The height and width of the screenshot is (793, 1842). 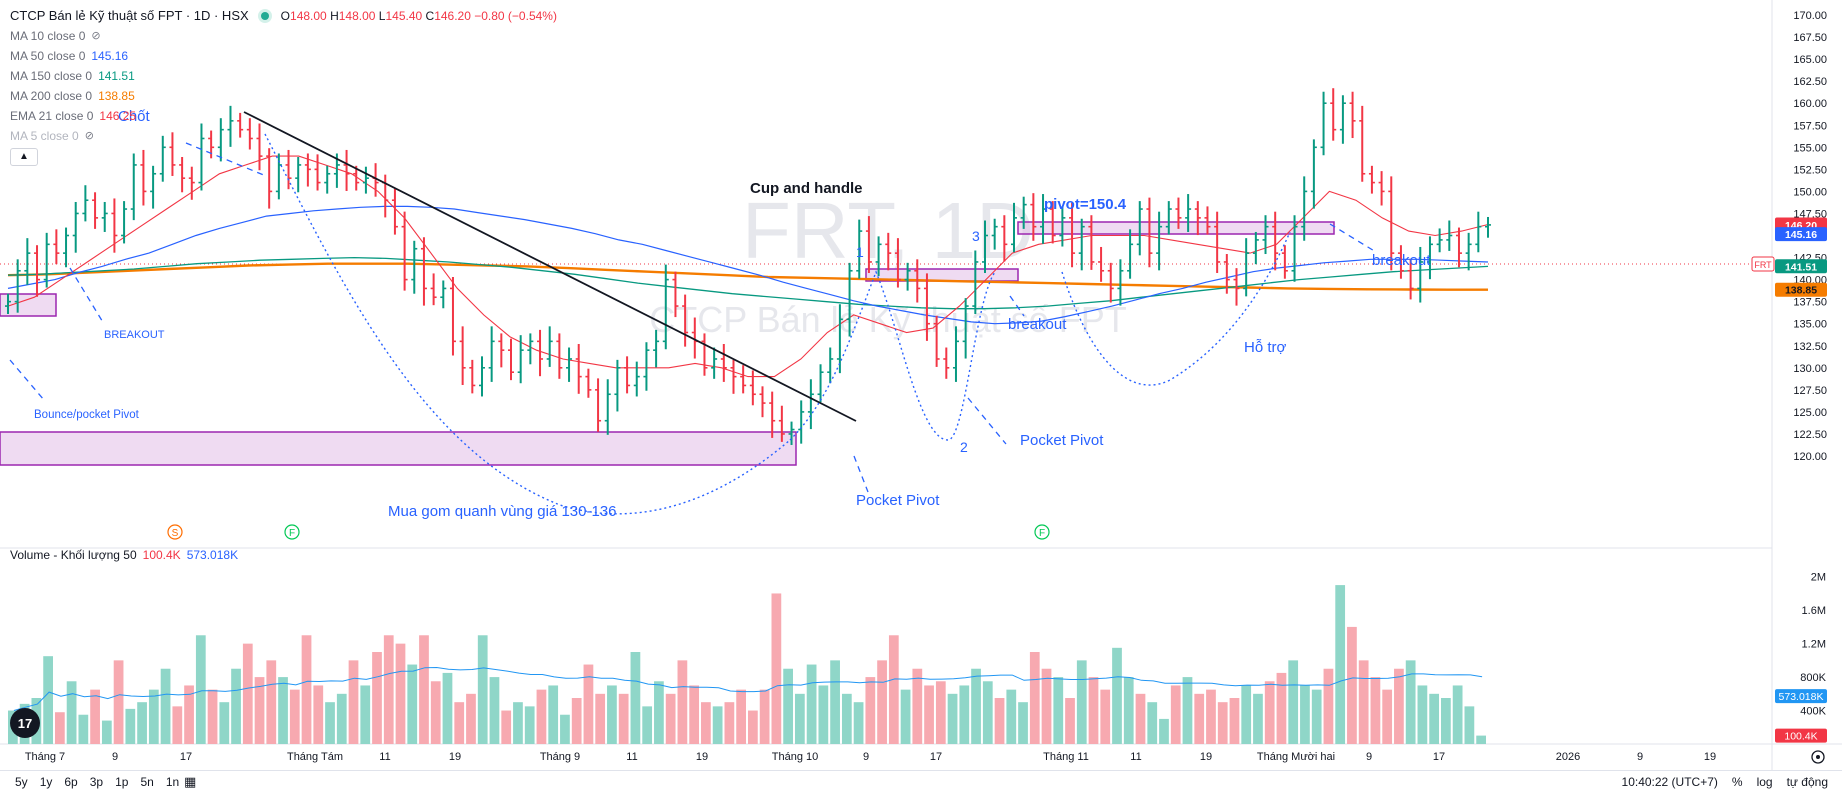 I want to click on zone-accumulation, so click(x=398, y=448).